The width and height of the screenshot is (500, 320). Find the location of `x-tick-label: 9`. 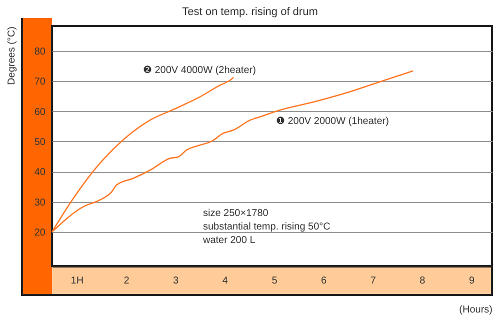

x-tick-label: 9 is located at coordinates (472, 281).